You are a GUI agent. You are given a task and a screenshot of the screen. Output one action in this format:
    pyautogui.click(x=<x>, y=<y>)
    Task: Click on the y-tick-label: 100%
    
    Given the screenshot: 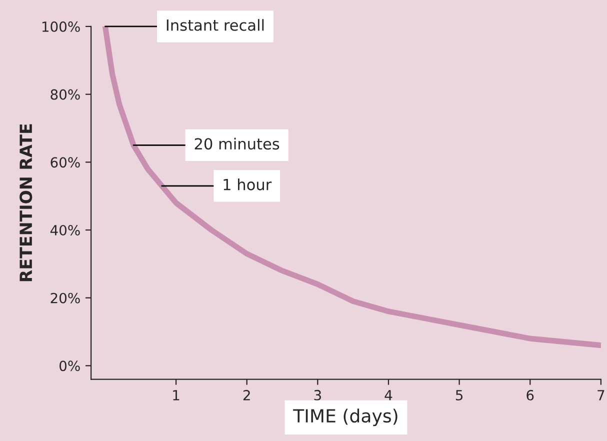 What is the action you would take?
    pyautogui.click(x=61, y=26)
    